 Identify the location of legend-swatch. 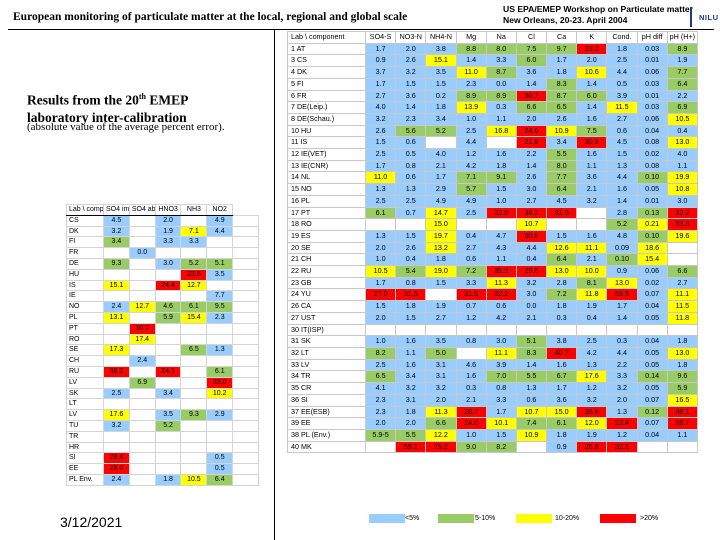
(534, 518).